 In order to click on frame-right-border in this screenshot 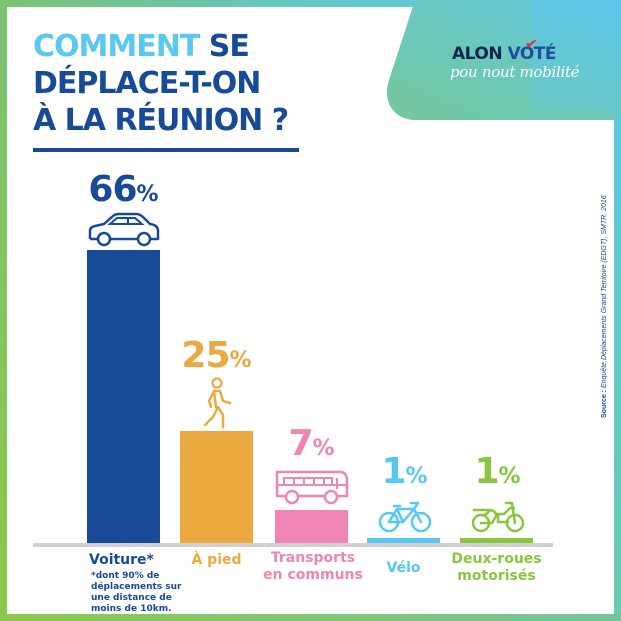, I will do `click(617, 310)`.